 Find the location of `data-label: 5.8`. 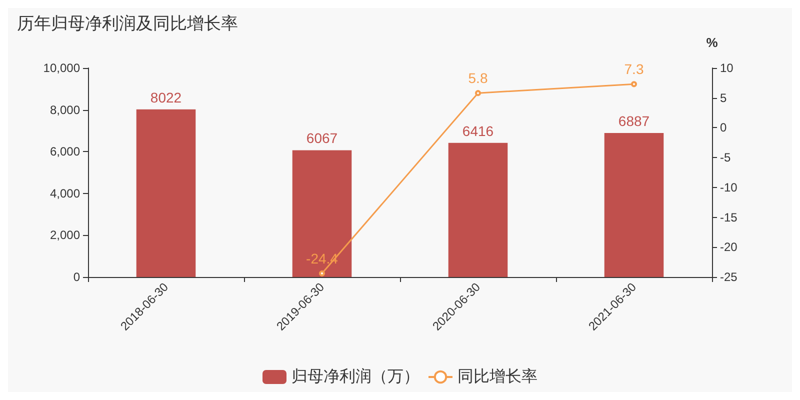

data-label: 5.8 is located at coordinates (478, 78).